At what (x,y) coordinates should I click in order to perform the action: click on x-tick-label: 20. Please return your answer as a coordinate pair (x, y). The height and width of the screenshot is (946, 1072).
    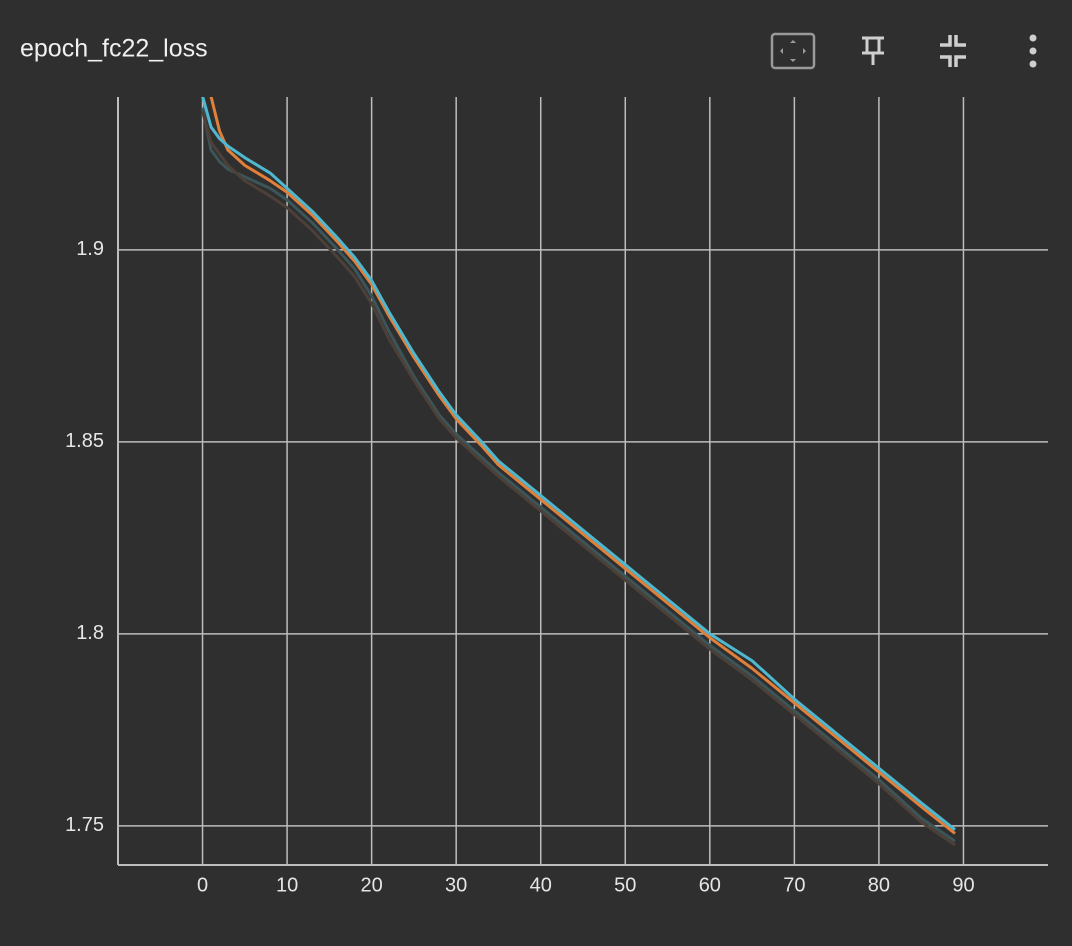
    Looking at the image, I should click on (372, 885).